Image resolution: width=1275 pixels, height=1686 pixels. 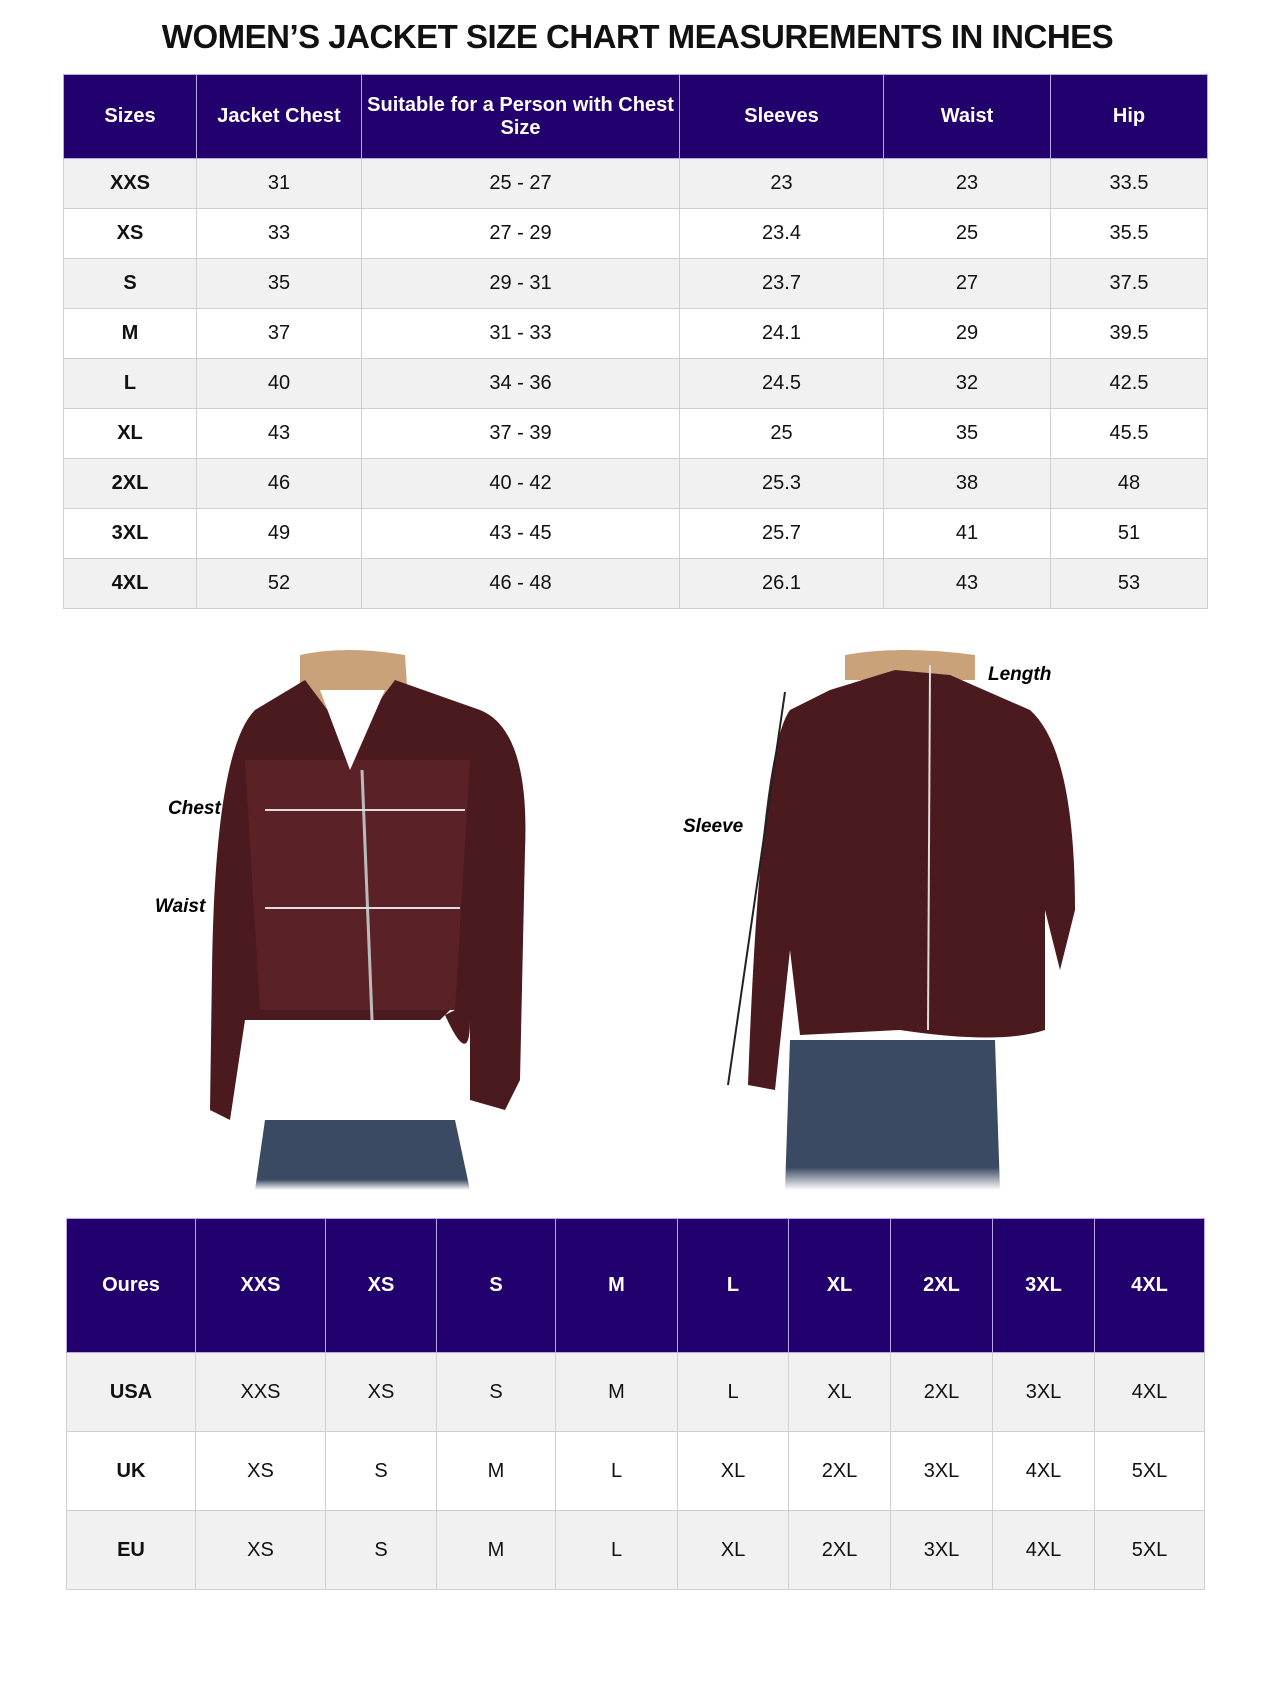 I want to click on table-cell: 40 - 42, so click(x=520, y=483).